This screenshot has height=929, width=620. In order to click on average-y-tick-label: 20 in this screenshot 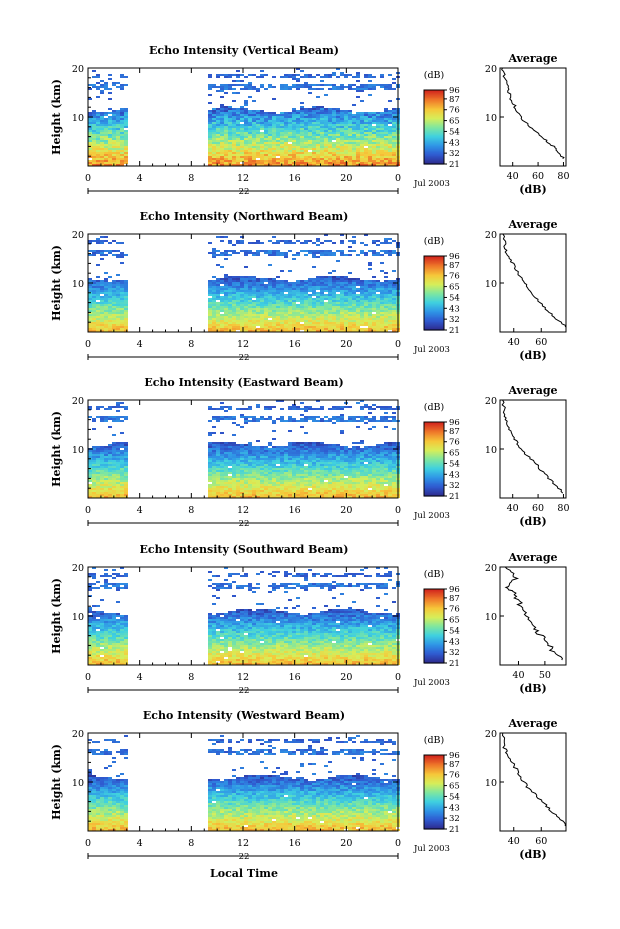, I will do `click(491, 734)`.